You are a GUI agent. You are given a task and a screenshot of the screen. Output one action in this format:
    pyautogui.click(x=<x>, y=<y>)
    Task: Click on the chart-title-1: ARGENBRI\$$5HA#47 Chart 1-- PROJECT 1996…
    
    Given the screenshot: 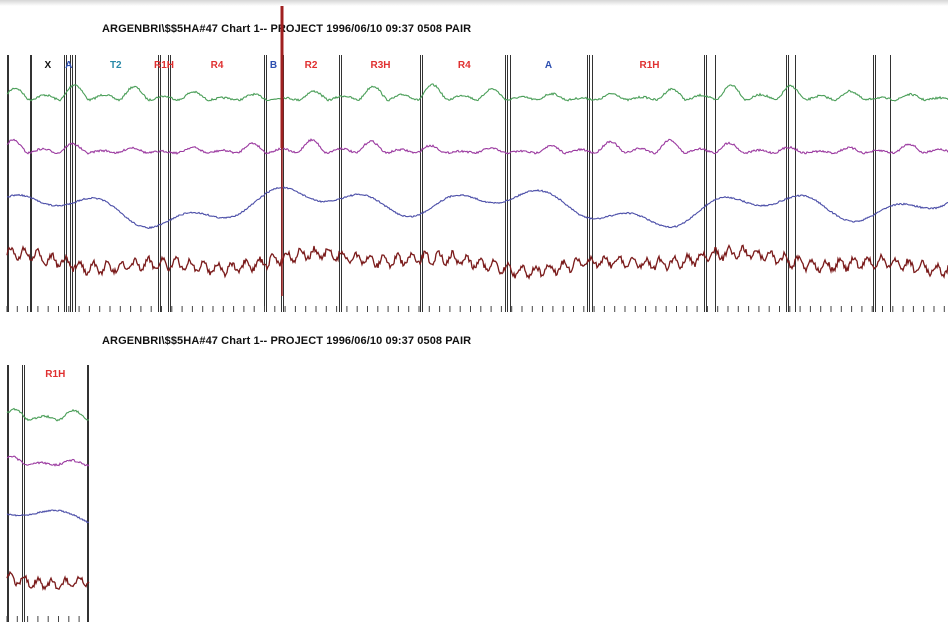 What is the action you would take?
    pyautogui.click(x=287, y=29)
    